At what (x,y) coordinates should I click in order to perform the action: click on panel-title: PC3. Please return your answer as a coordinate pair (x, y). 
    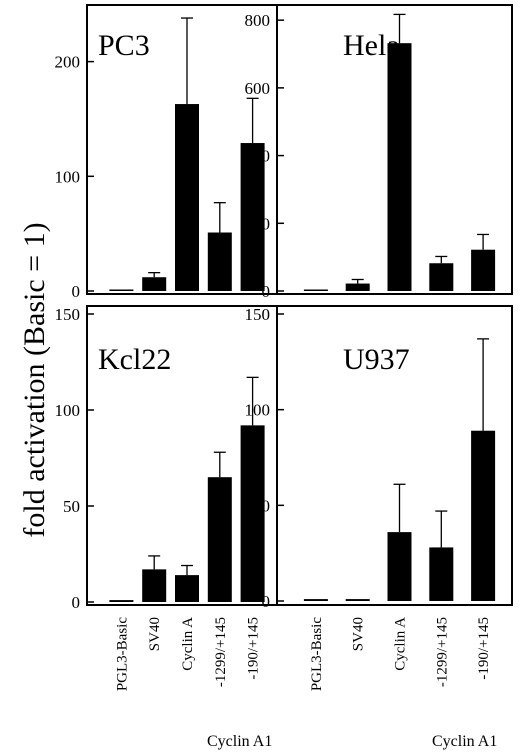
    Looking at the image, I should click on (124, 45).